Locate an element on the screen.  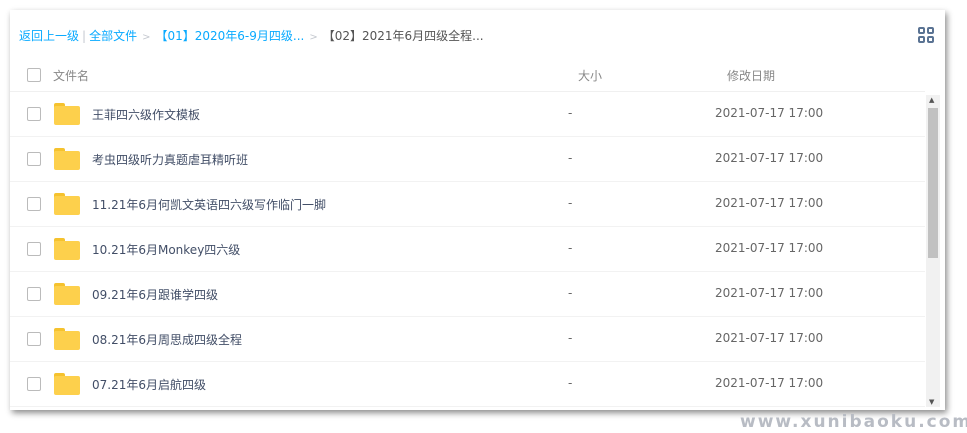
file-row: 07.21年6月启航四级 - 2021-07-17 17:00 is located at coordinates (467, 384).